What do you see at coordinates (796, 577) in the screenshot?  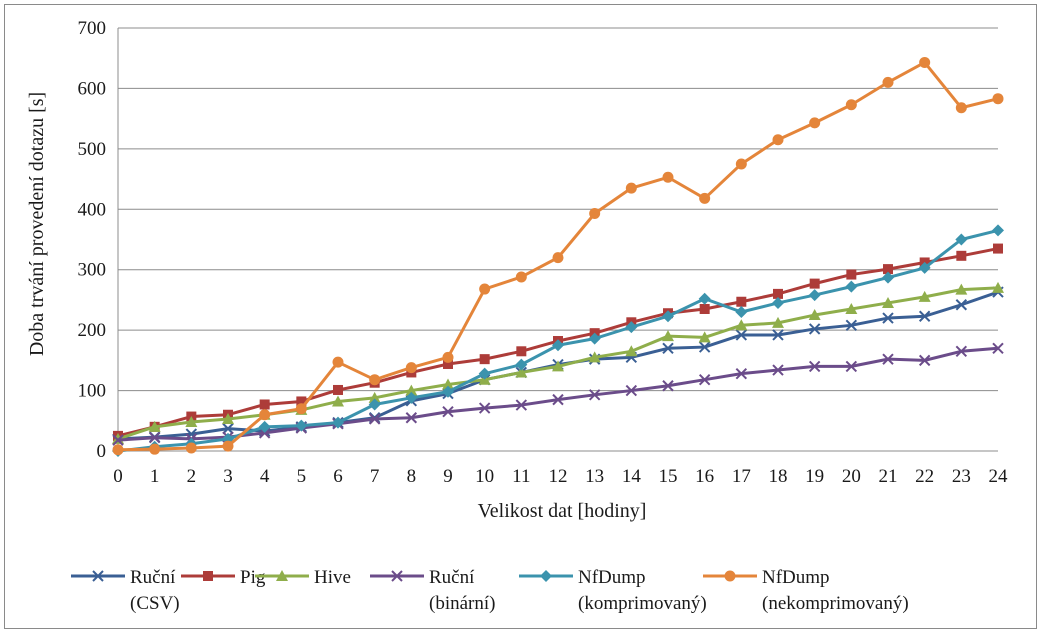 I see `legend-label: NfDump` at bounding box center [796, 577].